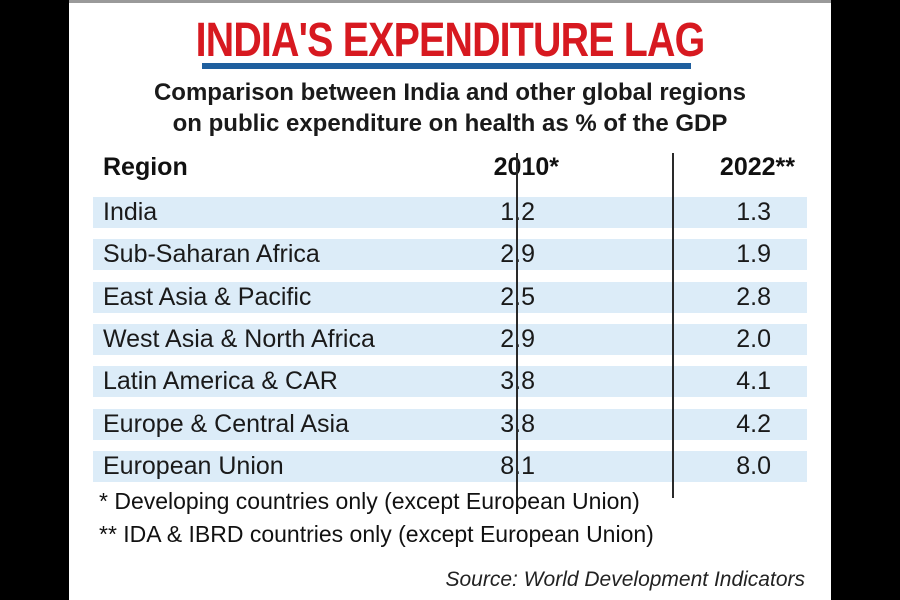  What do you see at coordinates (211, 254) in the screenshot?
I see `cell-region: Sub-Saharan Africa` at bounding box center [211, 254].